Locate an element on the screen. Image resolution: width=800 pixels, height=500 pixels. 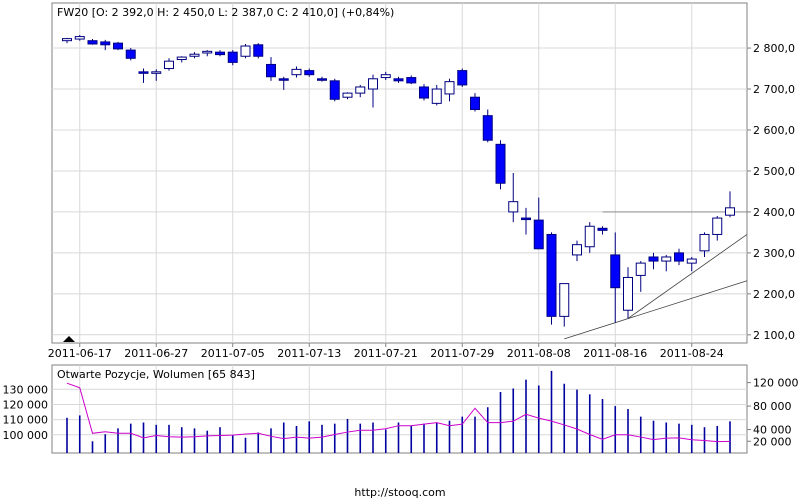
price-y-tick-label: 2 300,0 is located at coordinates (774, 253).